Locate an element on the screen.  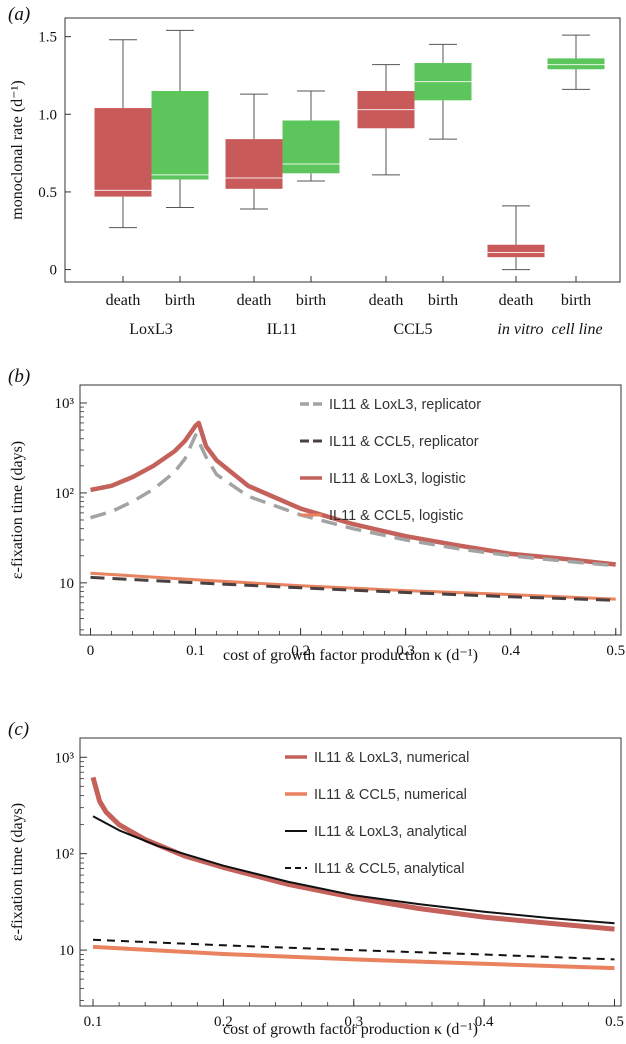
y-axis-label-a: monoclonal rate (d⁻¹) is located at coordinates (17, 149).